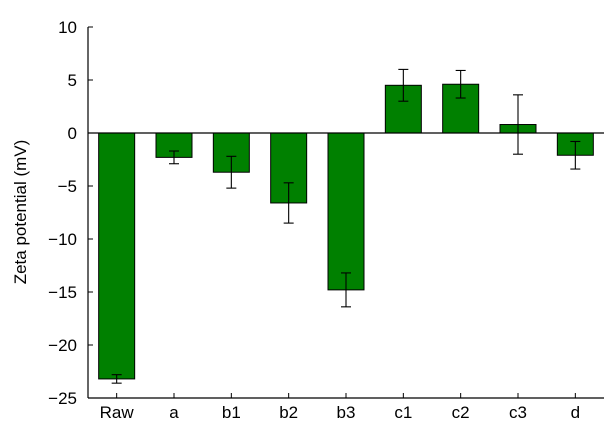 The height and width of the screenshot is (423, 604). What do you see at coordinates (62, 345) in the screenshot?
I see `y-tick-label: −20` at bounding box center [62, 345].